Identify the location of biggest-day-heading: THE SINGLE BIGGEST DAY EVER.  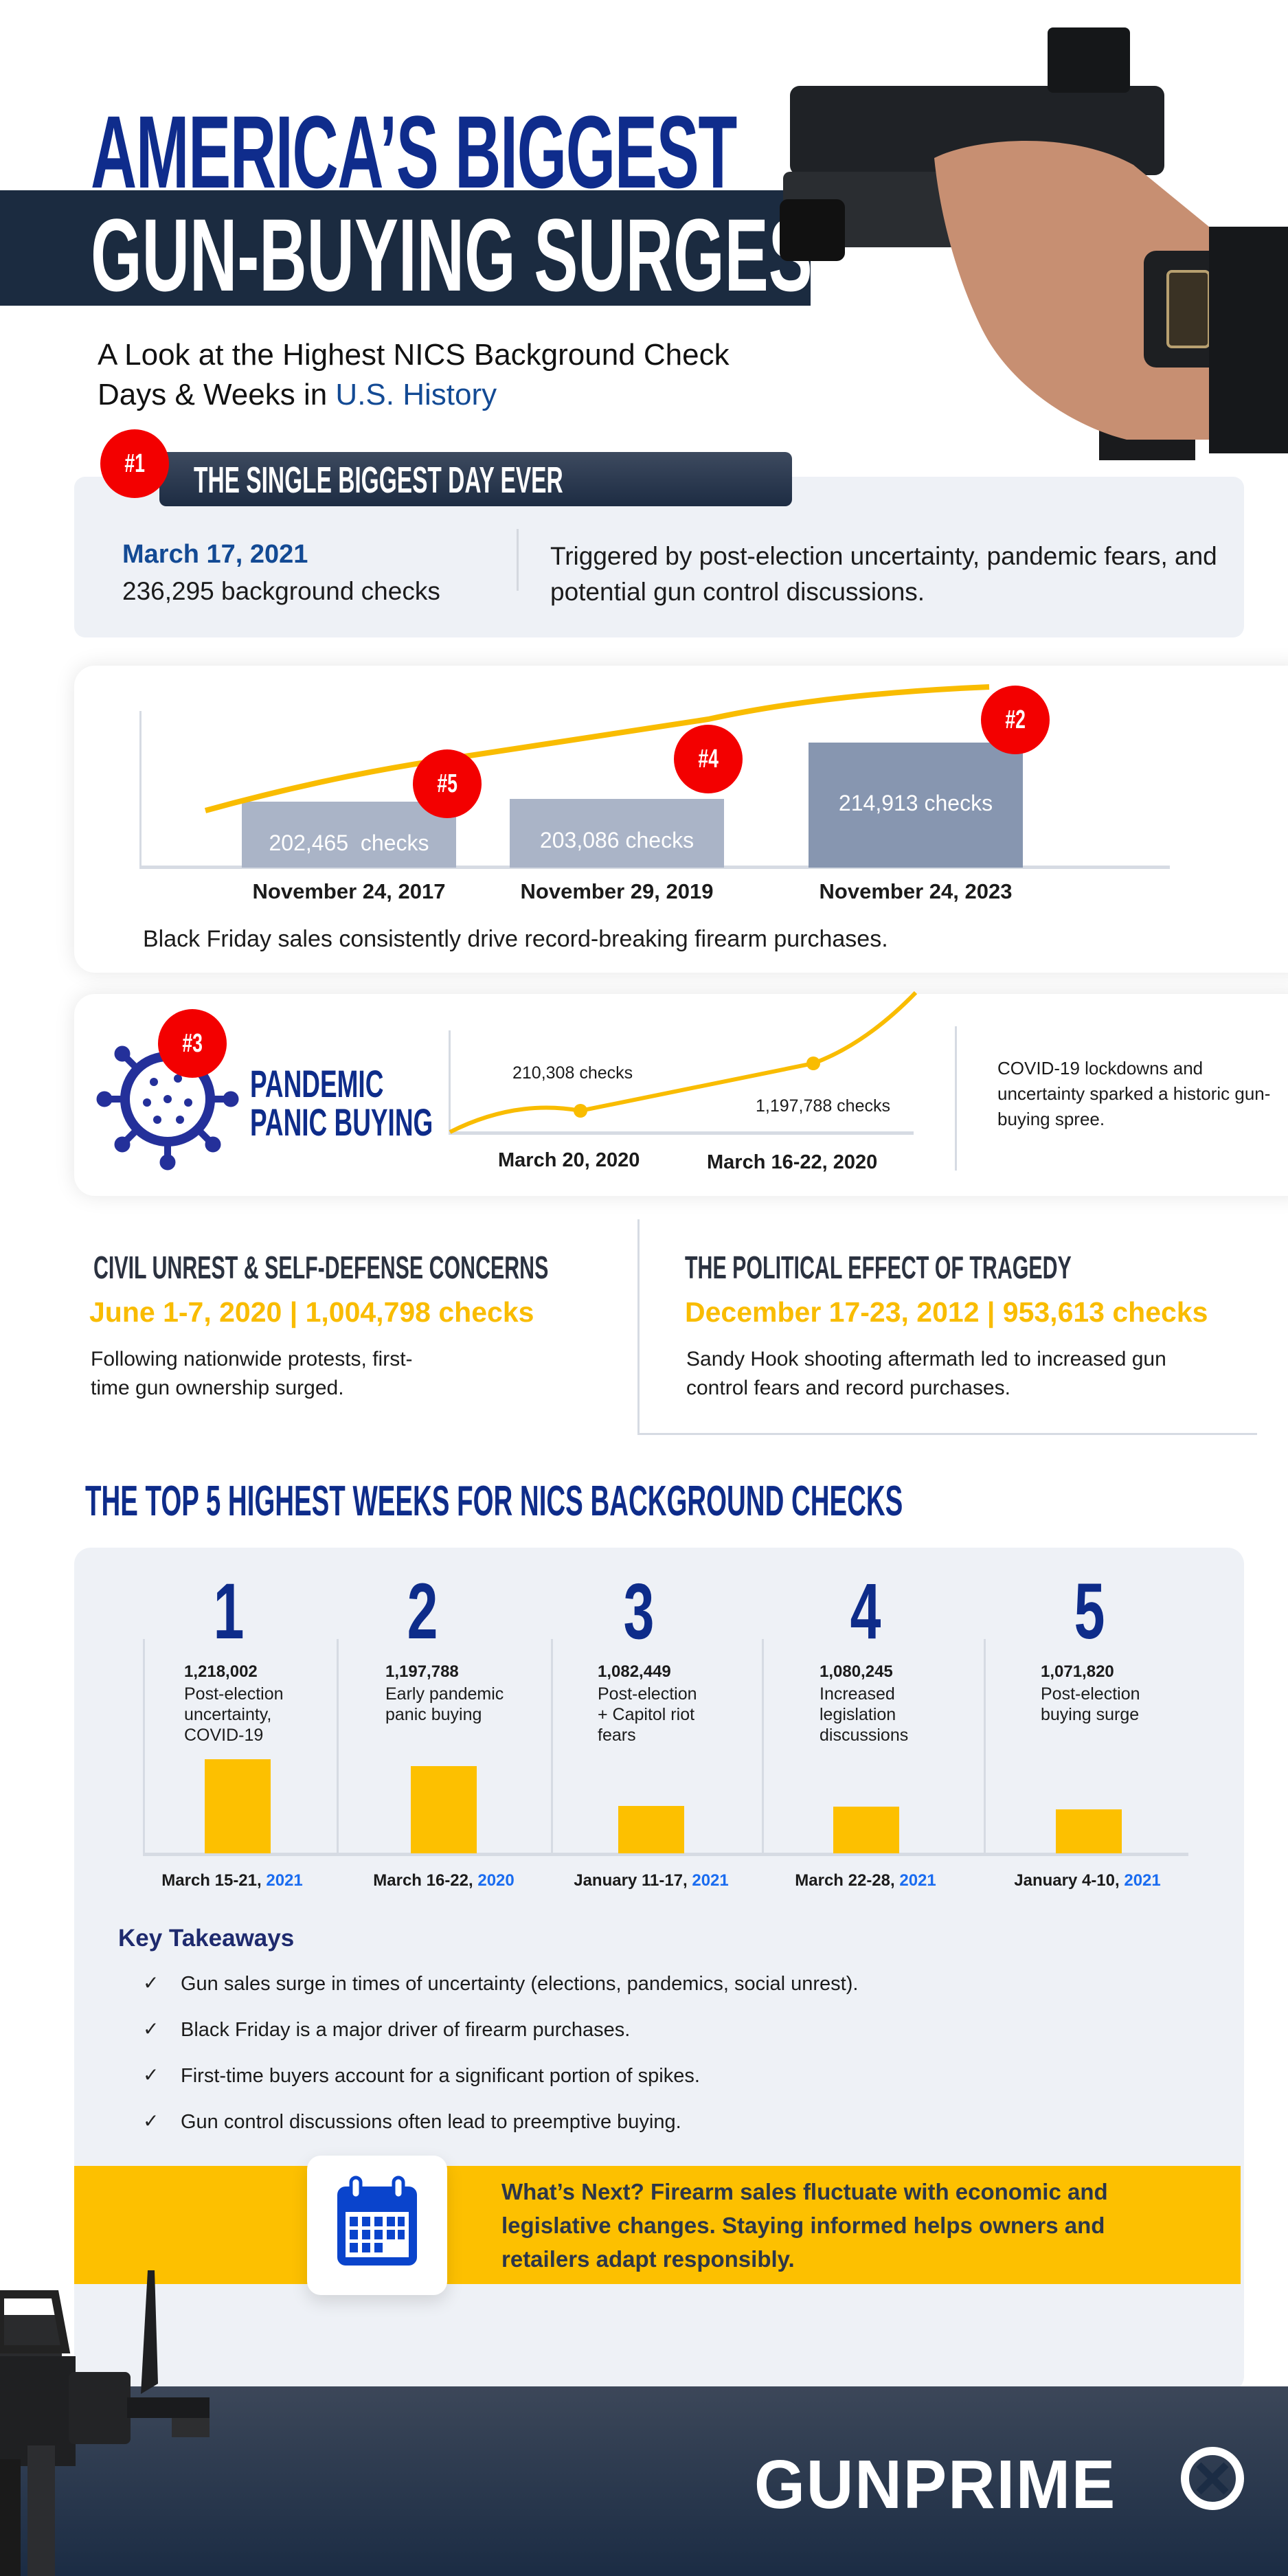
(378, 480).